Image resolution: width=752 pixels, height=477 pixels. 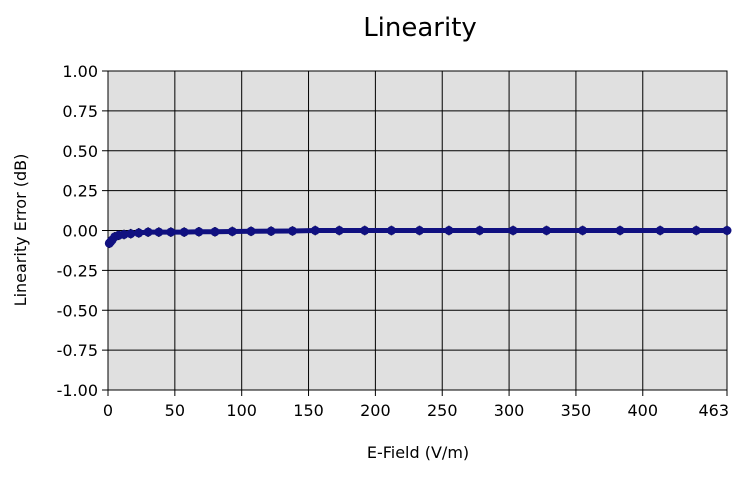 I want to click on data-series, so click(x=418, y=237).